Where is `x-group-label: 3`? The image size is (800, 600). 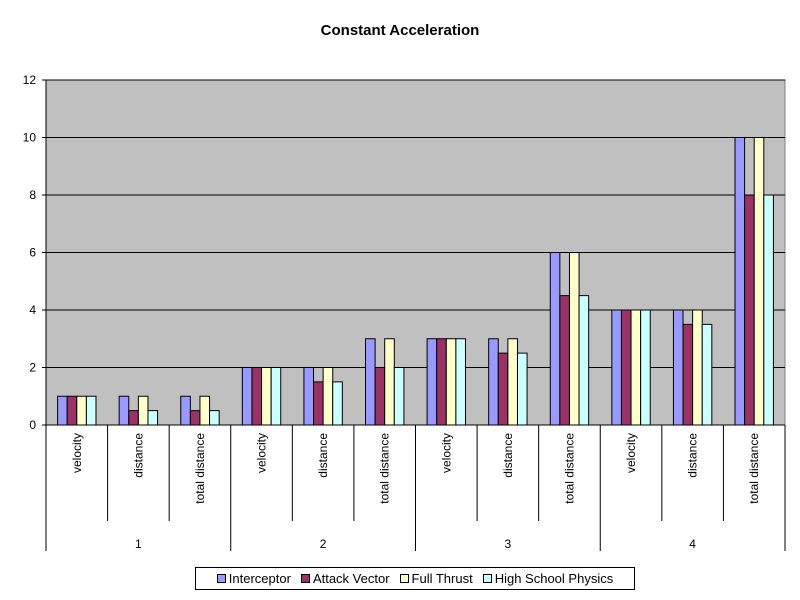 x-group-label: 3 is located at coordinates (508, 544).